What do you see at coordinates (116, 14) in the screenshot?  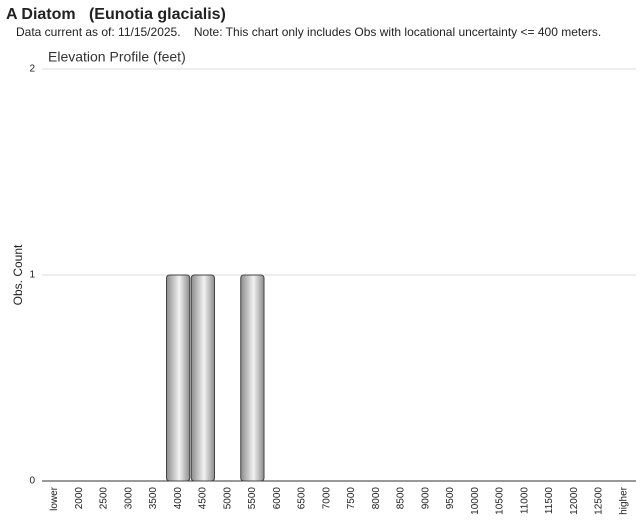 I see `page-title: A Diatom (Eunotia glacialis)` at bounding box center [116, 14].